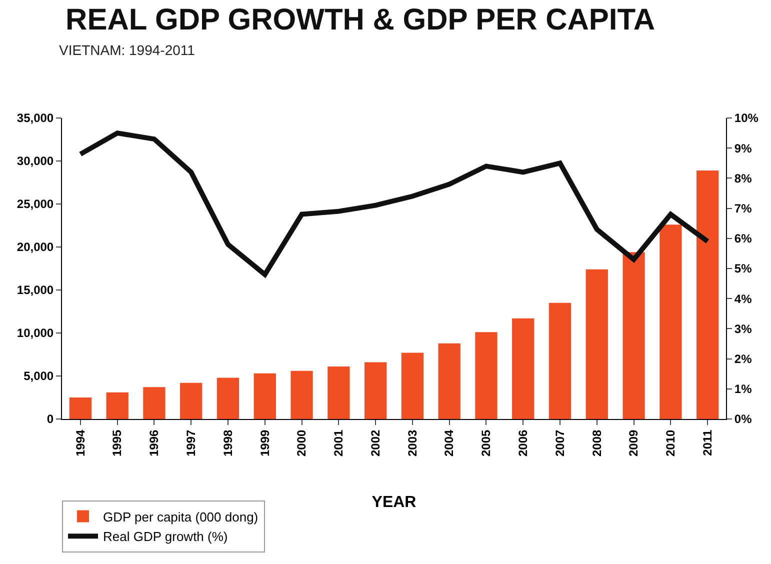 Image resolution: width=771 pixels, height=564 pixels. What do you see at coordinates (35, 161) in the screenshot?
I see `y-tick-label: 30,000` at bounding box center [35, 161].